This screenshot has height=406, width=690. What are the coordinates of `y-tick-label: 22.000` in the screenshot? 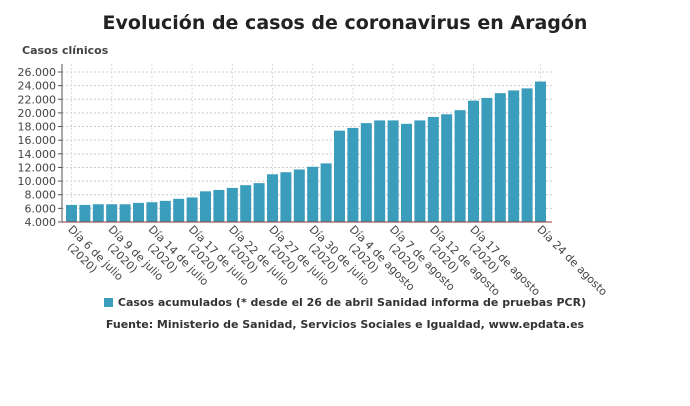 It's located at (37, 99).